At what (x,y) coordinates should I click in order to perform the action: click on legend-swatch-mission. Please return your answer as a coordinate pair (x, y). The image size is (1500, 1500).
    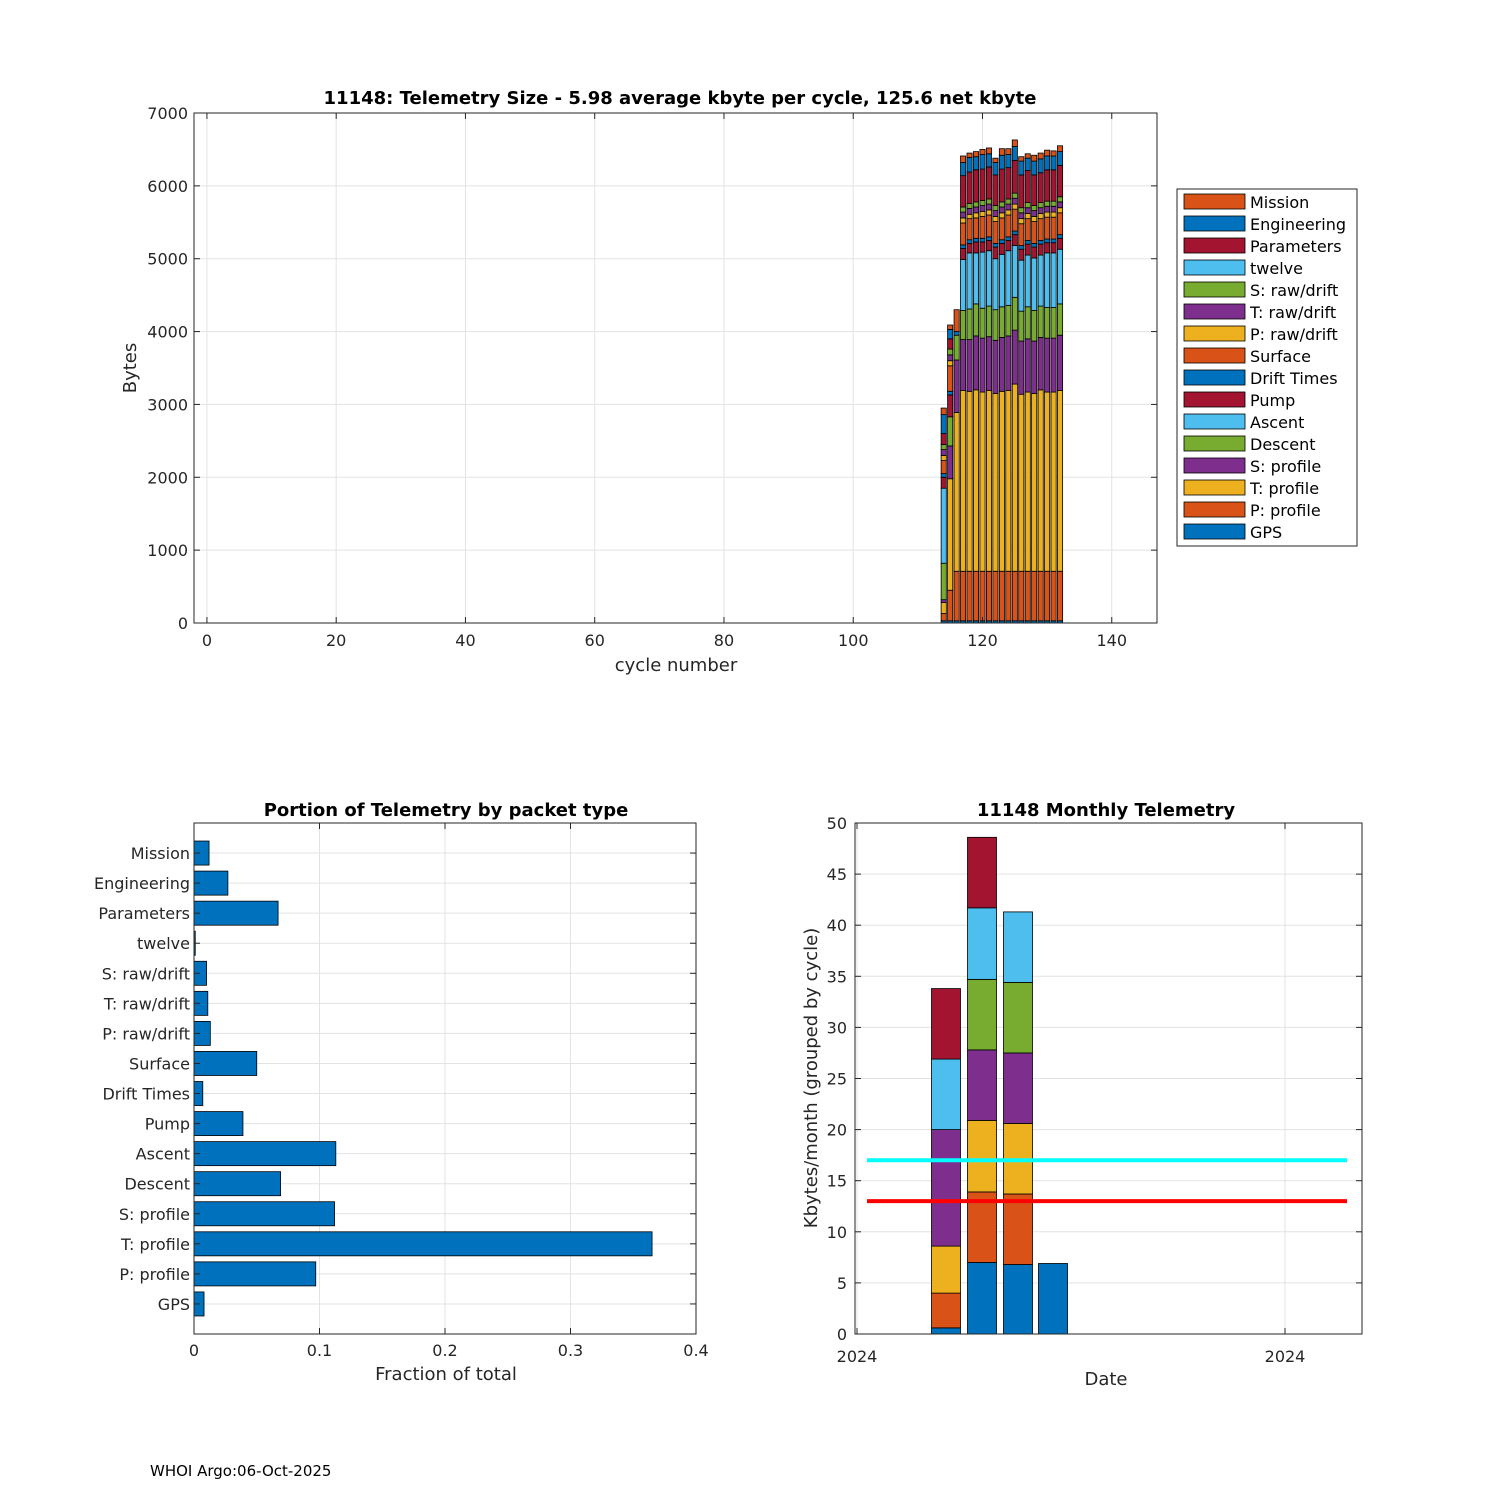
    Looking at the image, I should click on (1214, 201).